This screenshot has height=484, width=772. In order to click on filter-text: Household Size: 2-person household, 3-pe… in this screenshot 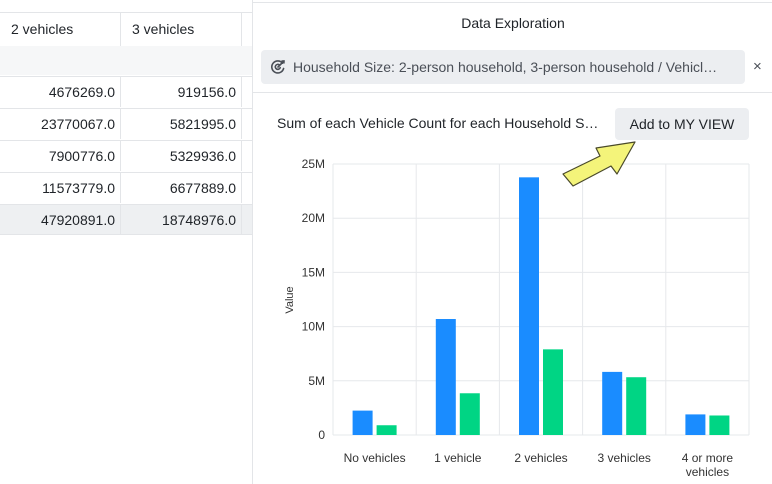, I will do `click(505, 67)`.